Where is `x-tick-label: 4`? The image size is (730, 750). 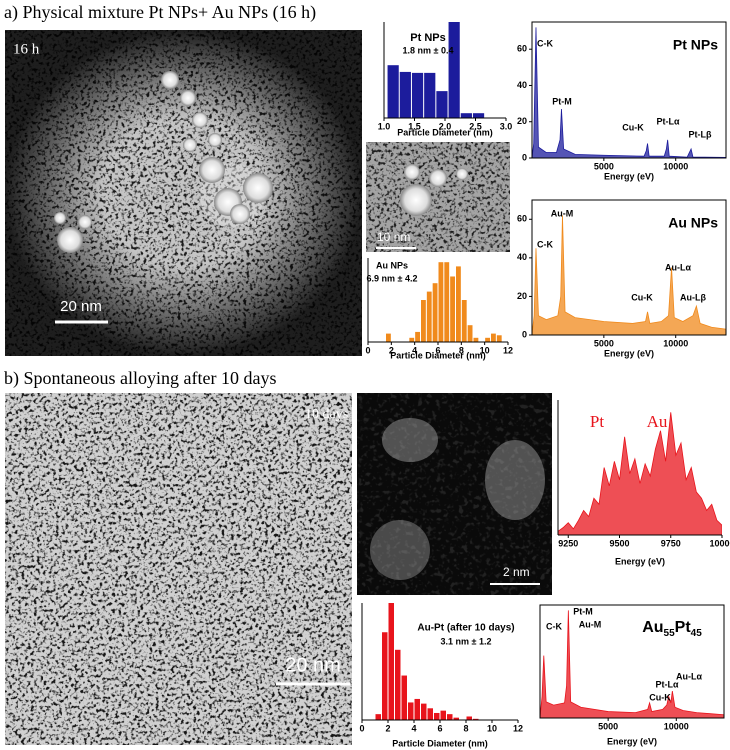 x-tick-label: 4 is located at coordinates (413, 728).